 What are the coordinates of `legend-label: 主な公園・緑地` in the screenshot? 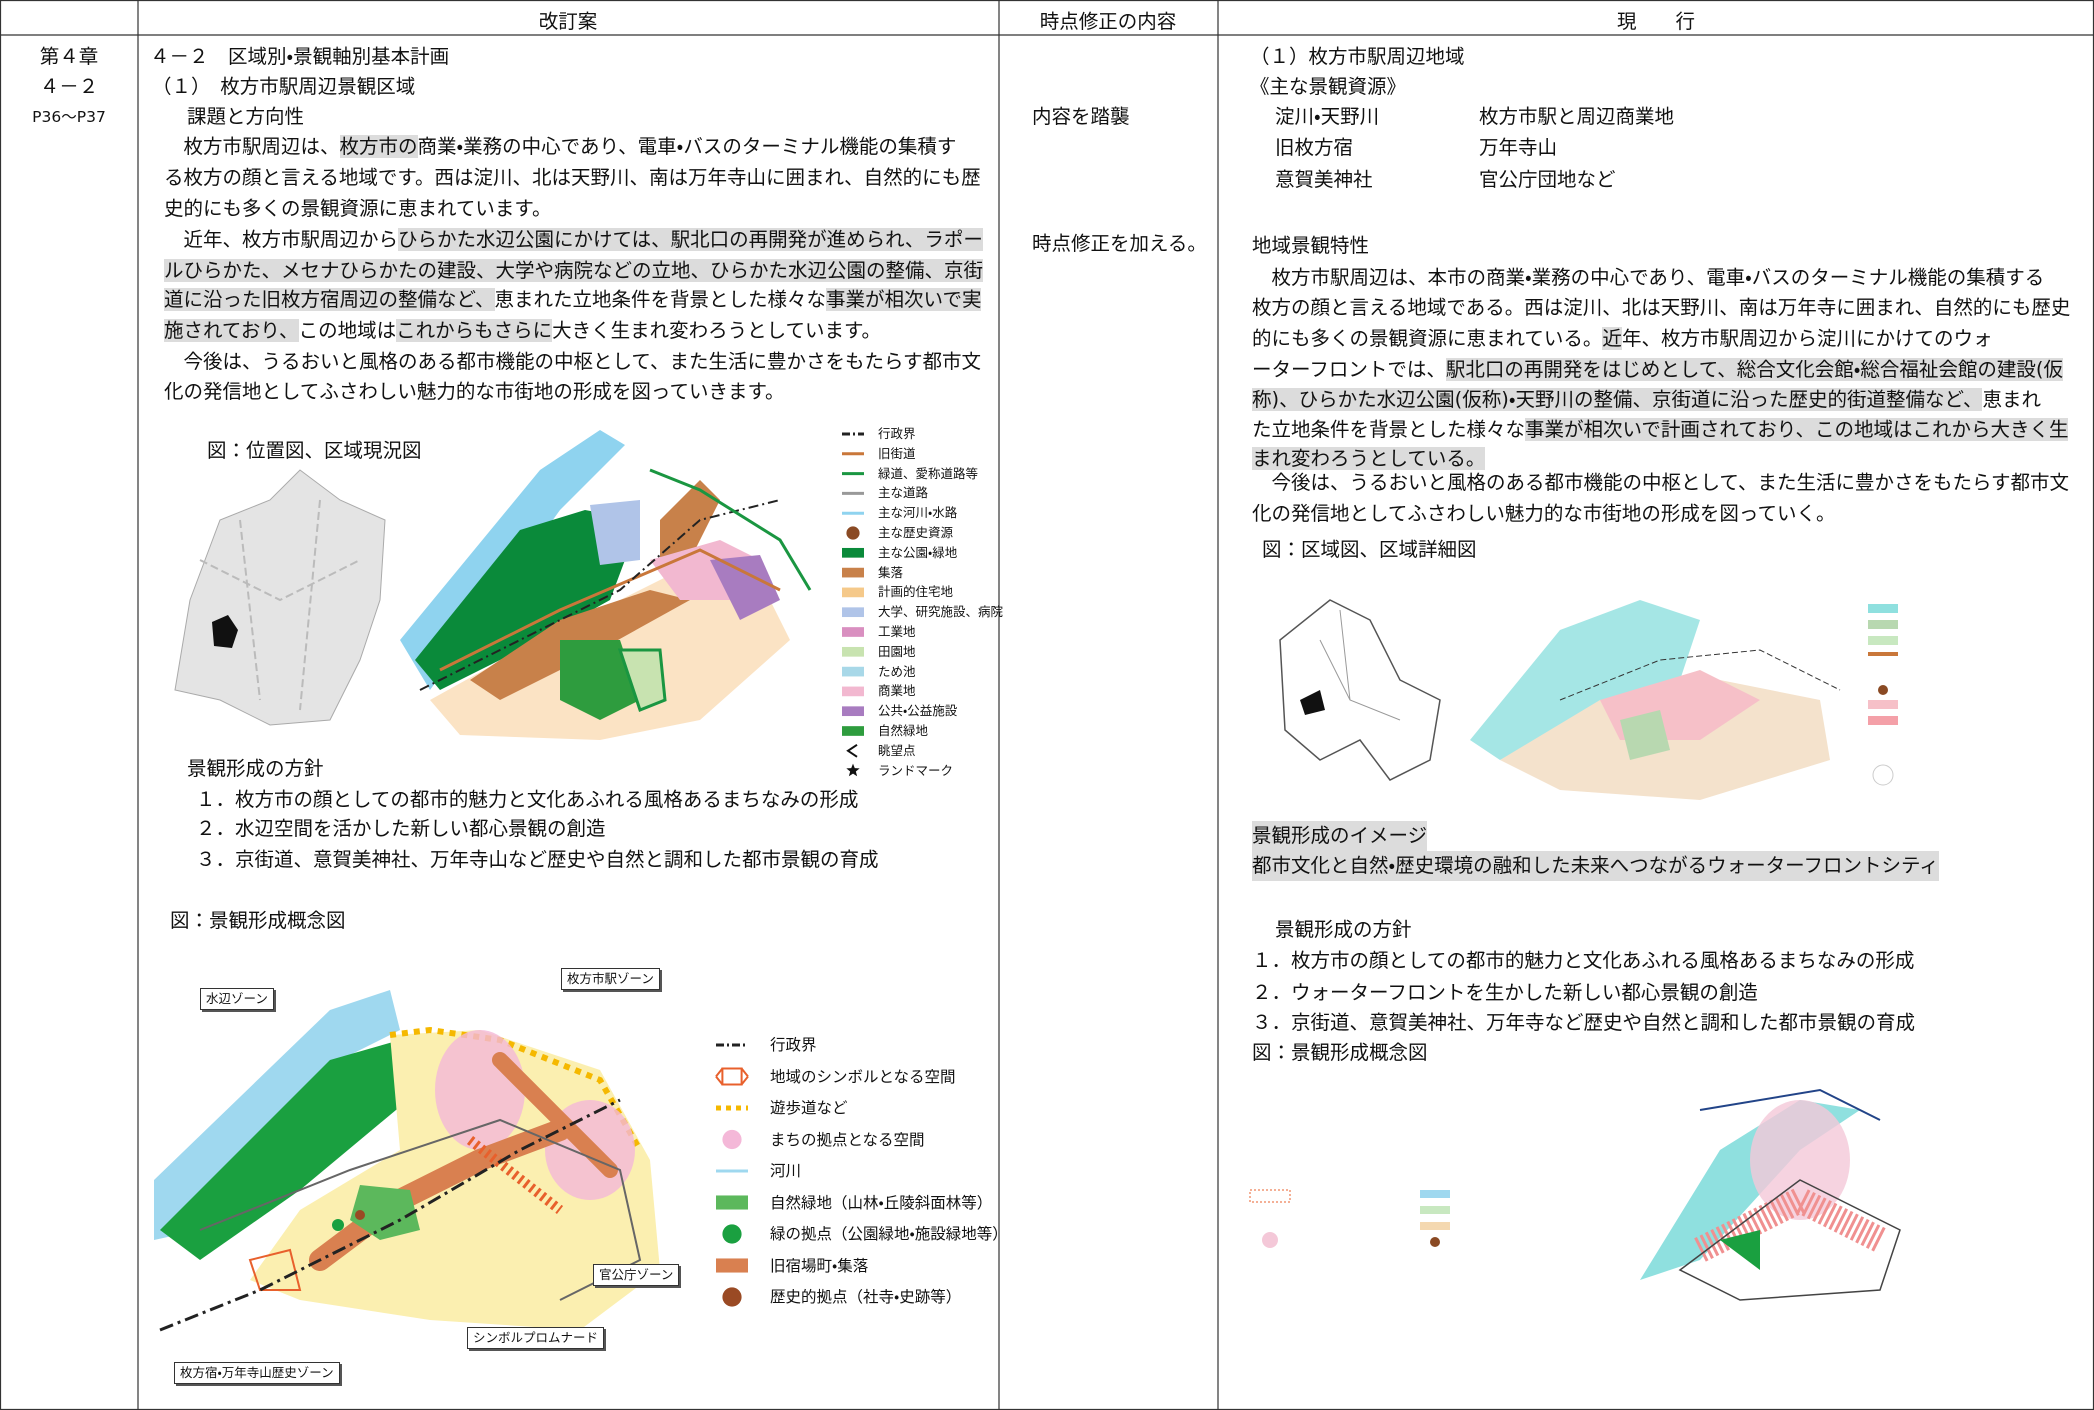 It's located at (918, 552).